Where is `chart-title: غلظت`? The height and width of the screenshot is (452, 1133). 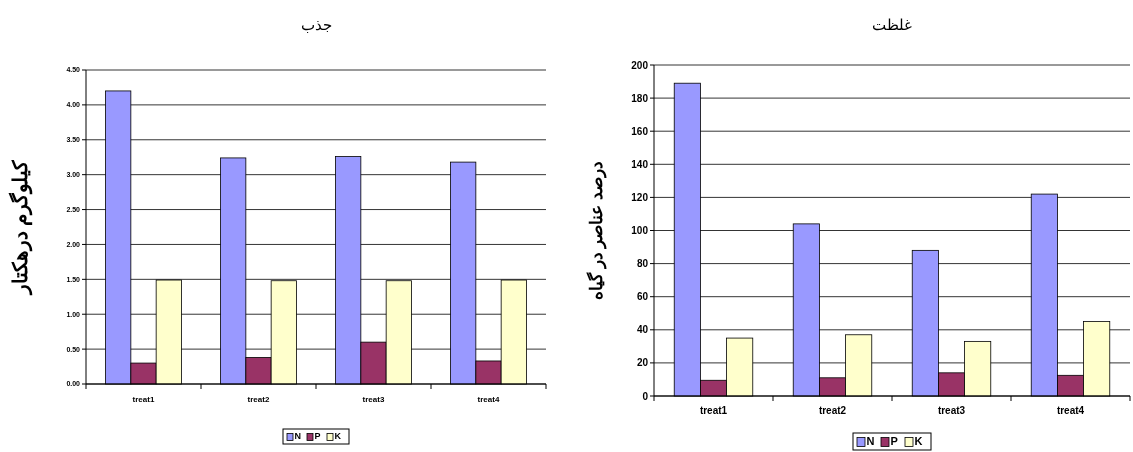 chart-title: غلظت is located at coordinates (892, 24).